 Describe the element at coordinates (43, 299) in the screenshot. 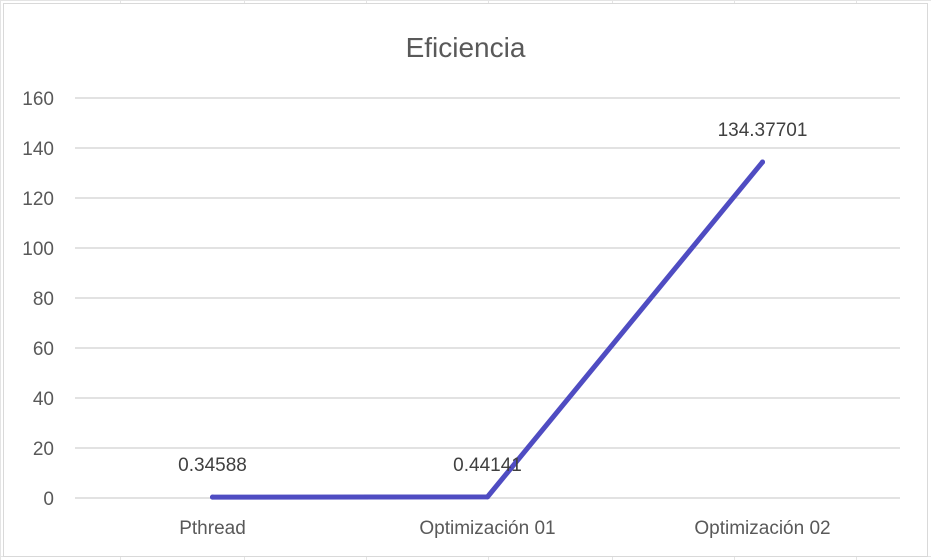

I see `y-tick-label: 80` at that location.